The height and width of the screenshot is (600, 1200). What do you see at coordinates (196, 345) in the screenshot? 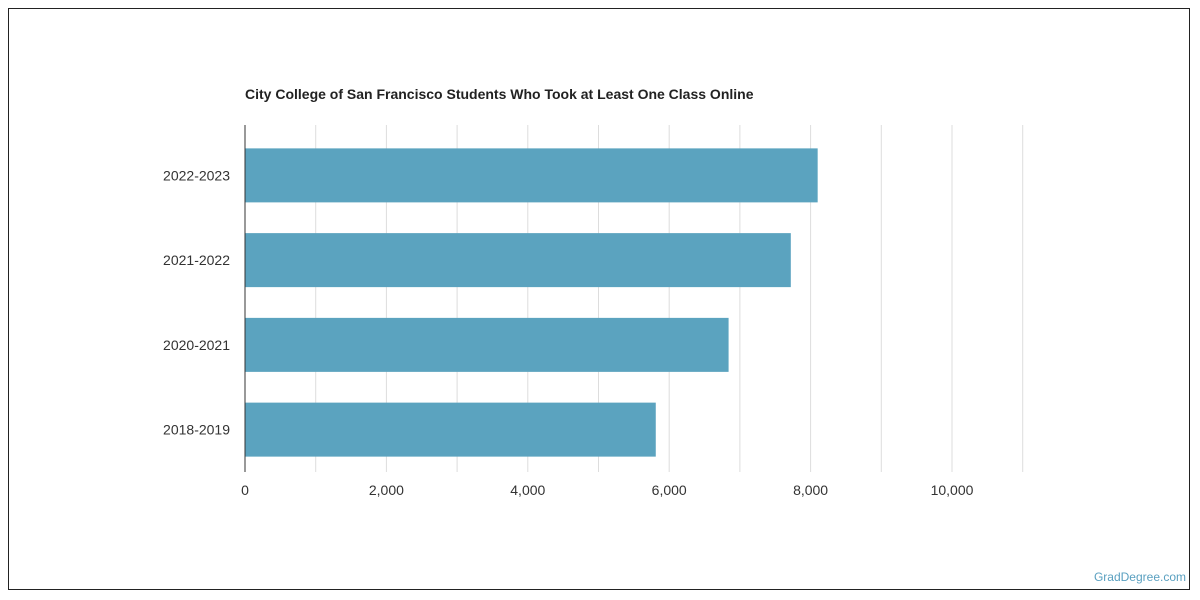
I see `y-tick-label: 2020-2021` at bounding box center [196, 345].